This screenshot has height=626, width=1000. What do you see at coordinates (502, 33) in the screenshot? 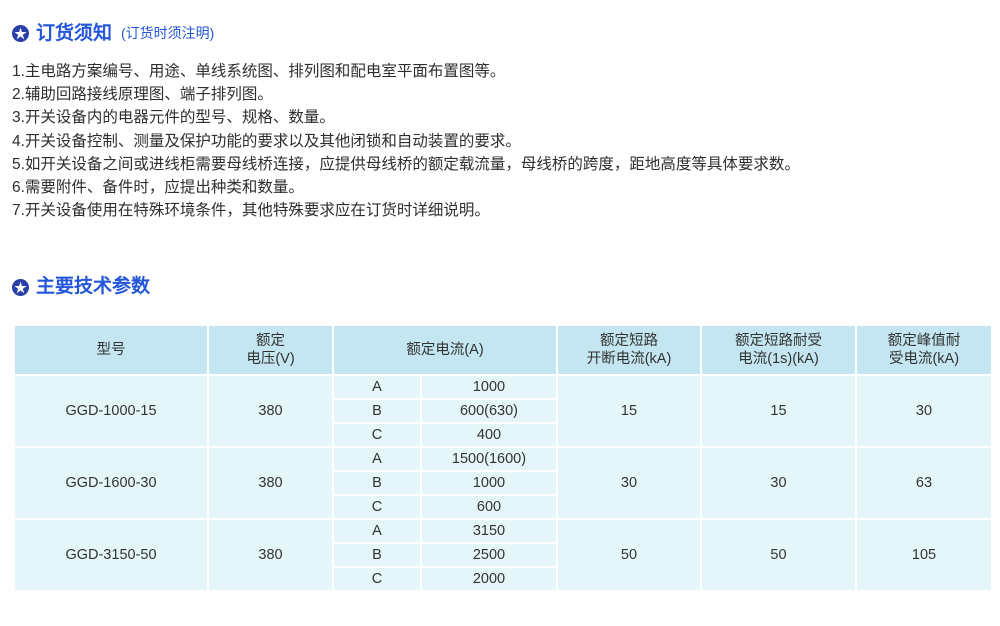
I see `ordering-notice-heading: 订货须知 (订货时须注明)` at bounding box center [502, 33].